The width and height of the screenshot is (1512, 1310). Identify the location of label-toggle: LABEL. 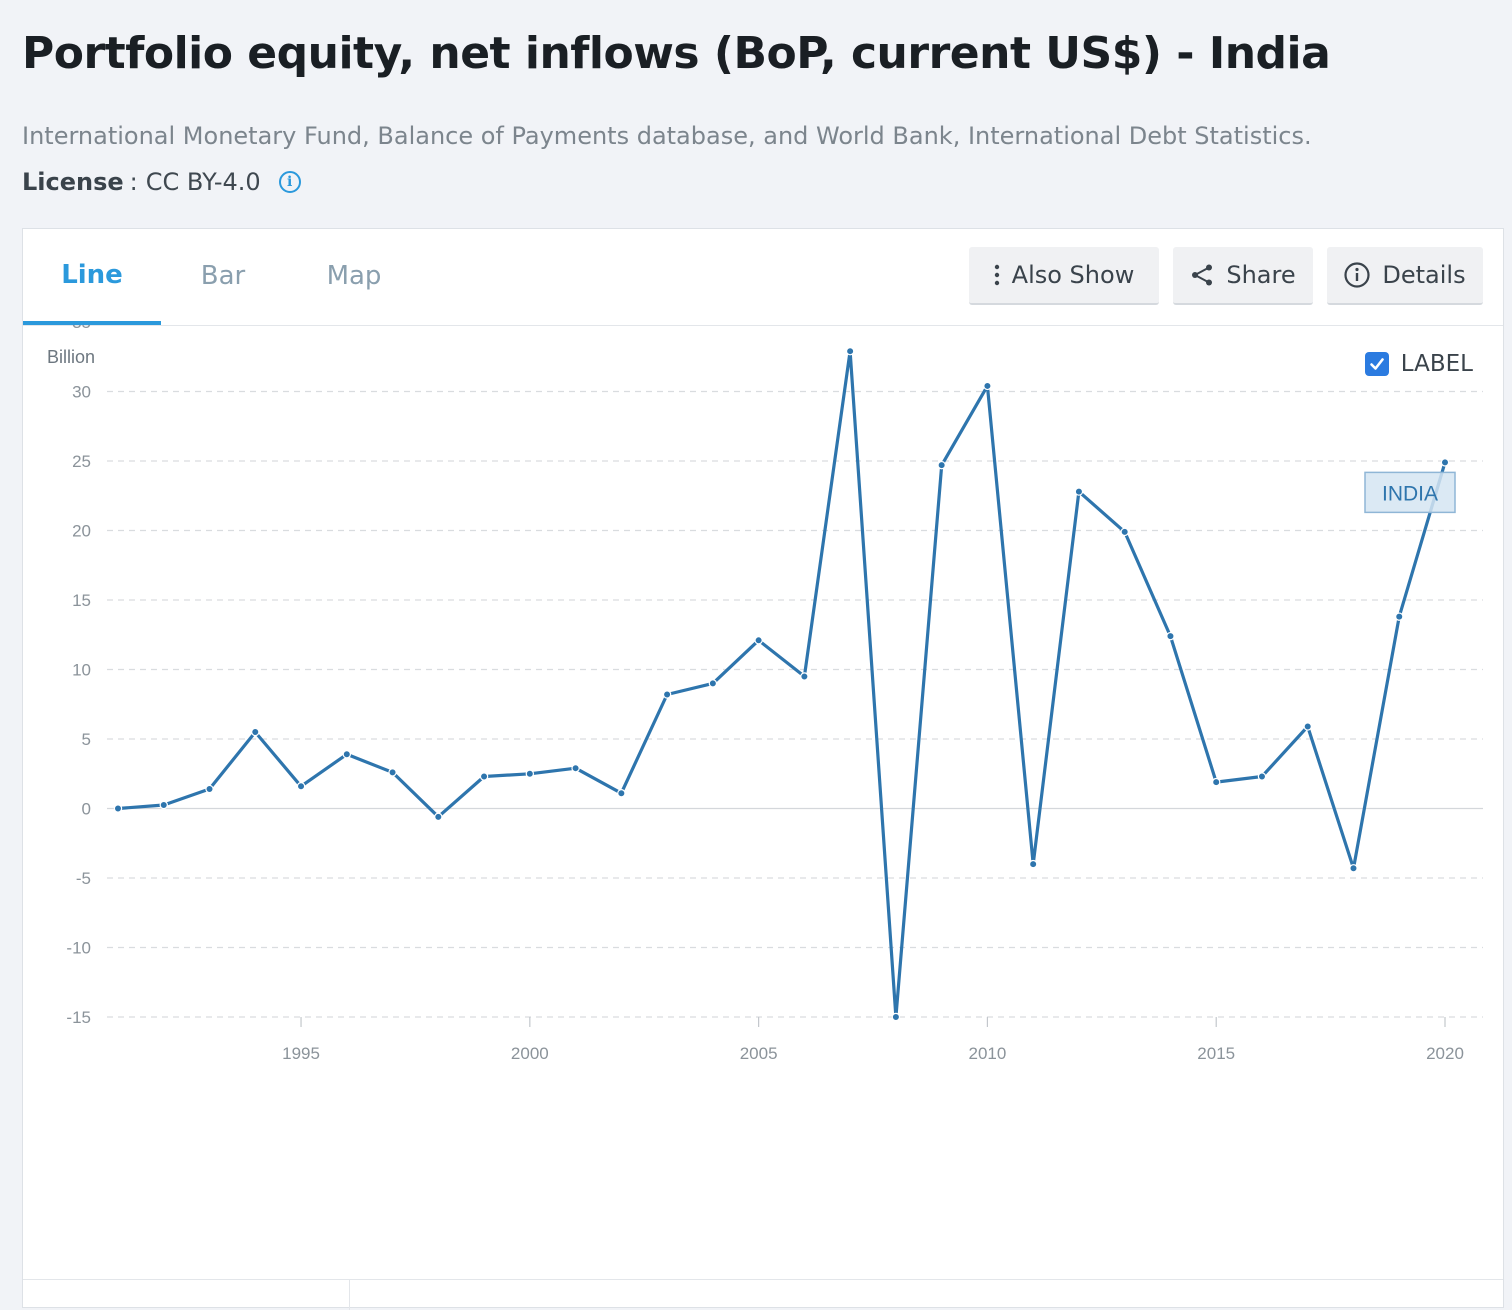
(1418, 364).